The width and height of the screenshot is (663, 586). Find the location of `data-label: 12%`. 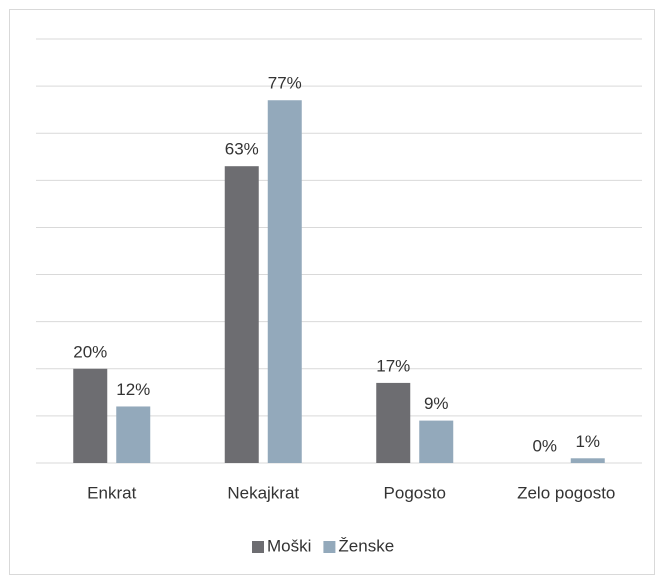

data-label: 12% is located at coordinates (133, 389).